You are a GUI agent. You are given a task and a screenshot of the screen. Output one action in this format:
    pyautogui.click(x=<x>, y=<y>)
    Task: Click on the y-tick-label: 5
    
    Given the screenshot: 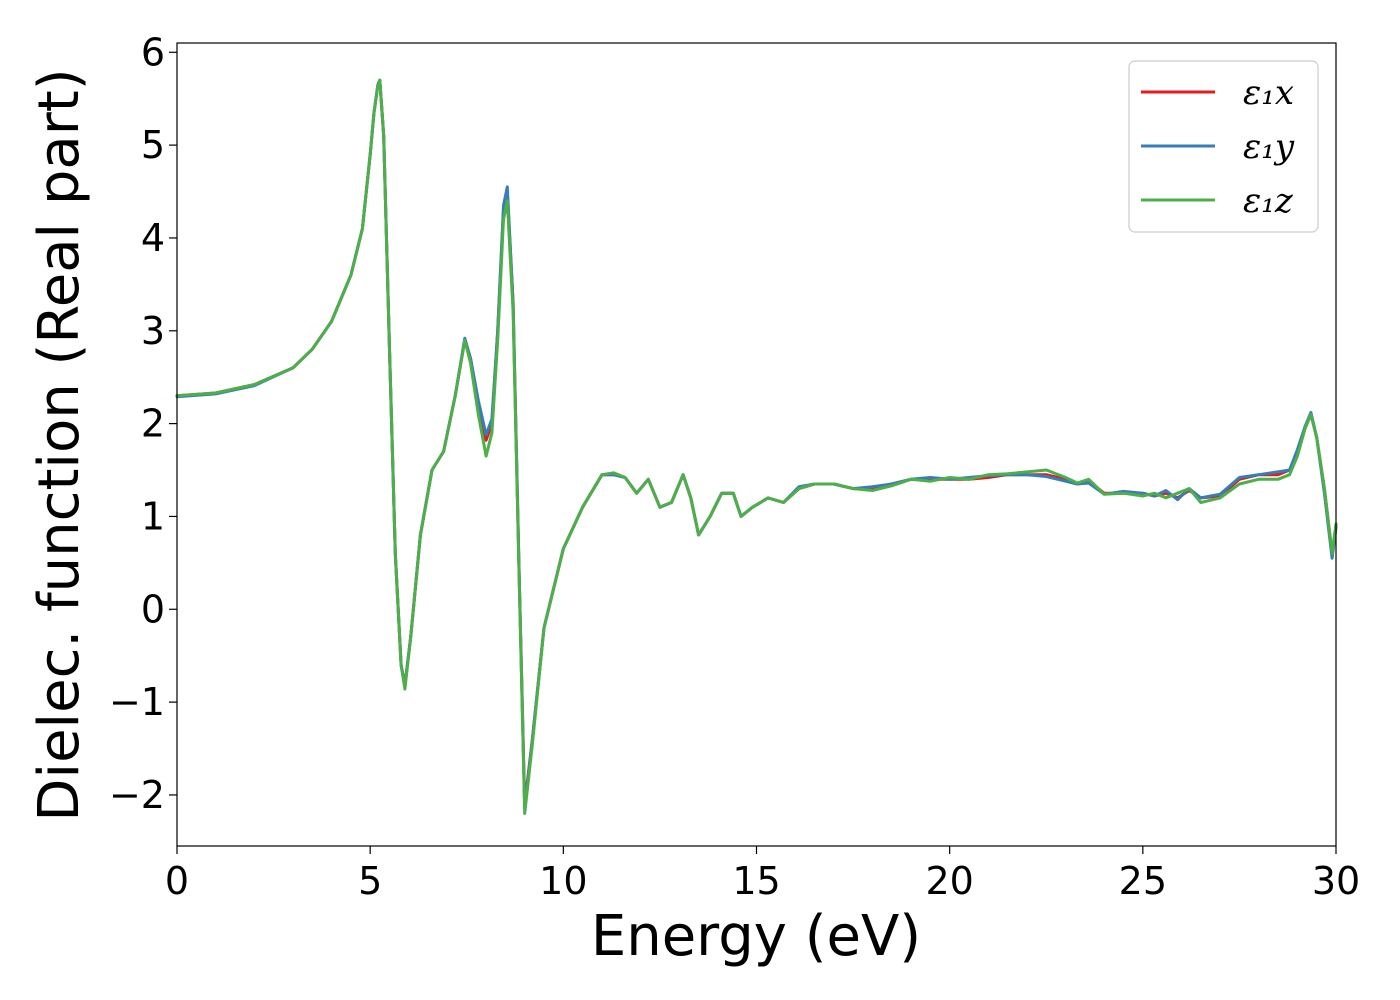 What is the action you would take?
    pyautogui.click(x=153, y=145)
    